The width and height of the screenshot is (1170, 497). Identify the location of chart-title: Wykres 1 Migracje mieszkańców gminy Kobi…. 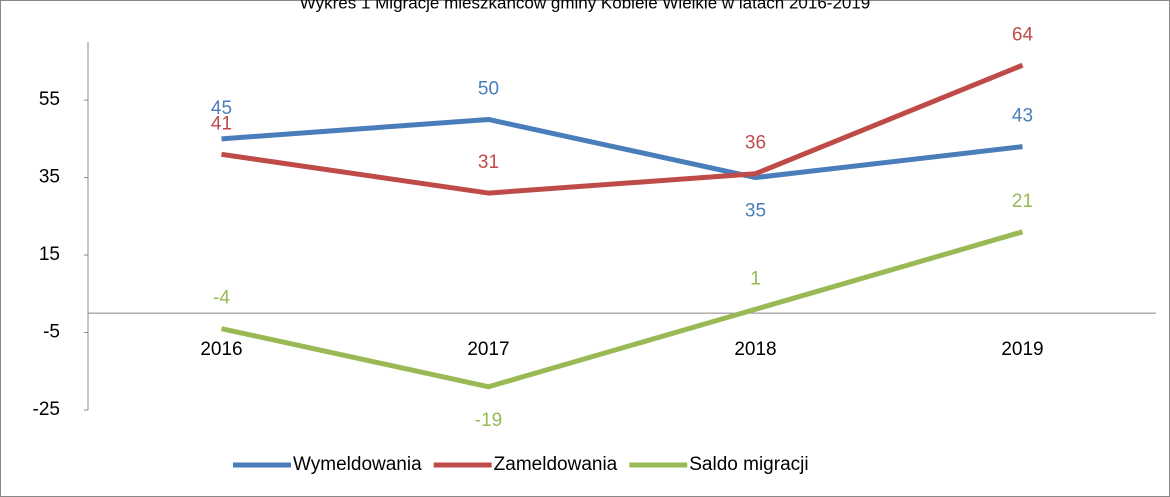
(585, 6).